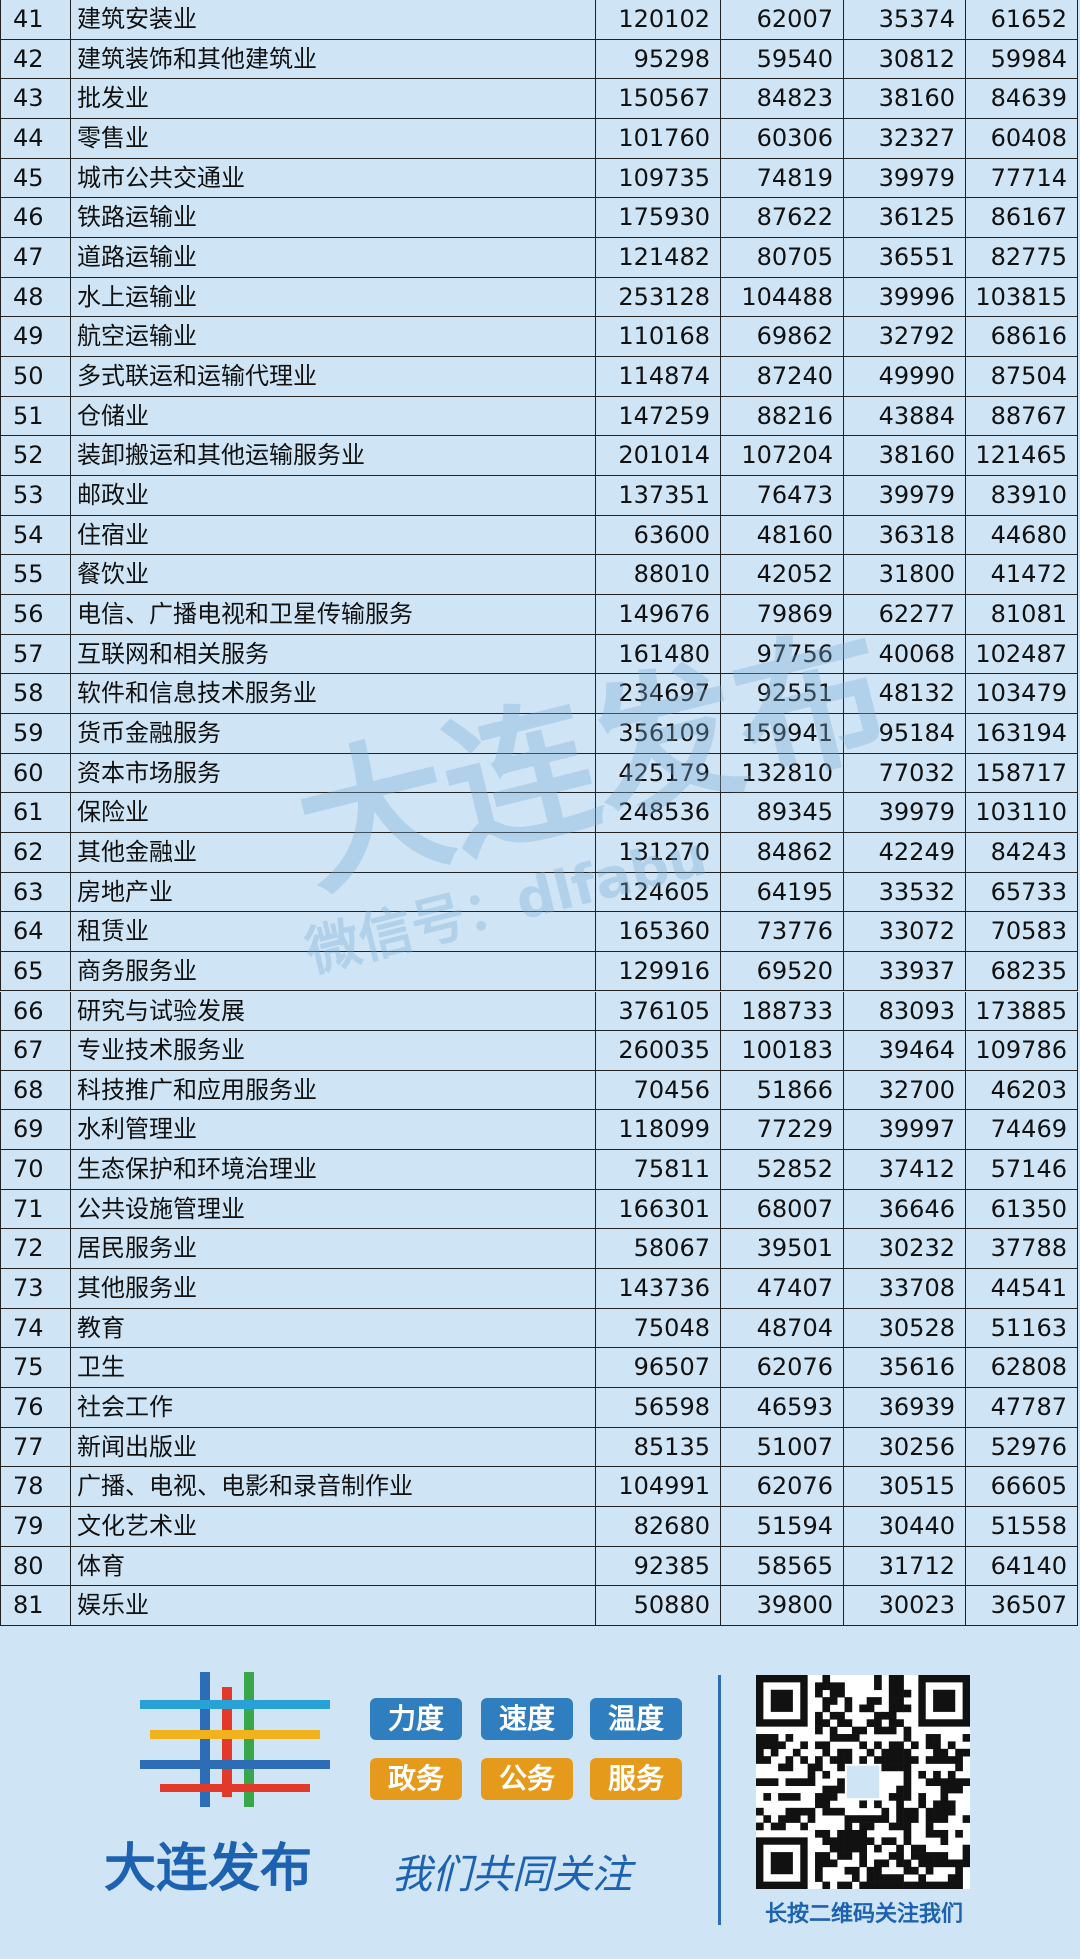  What do you see at coordinates (905, 456) in the screenshot?
I see `number-cell: 38160` at bounding box center [905, 456].